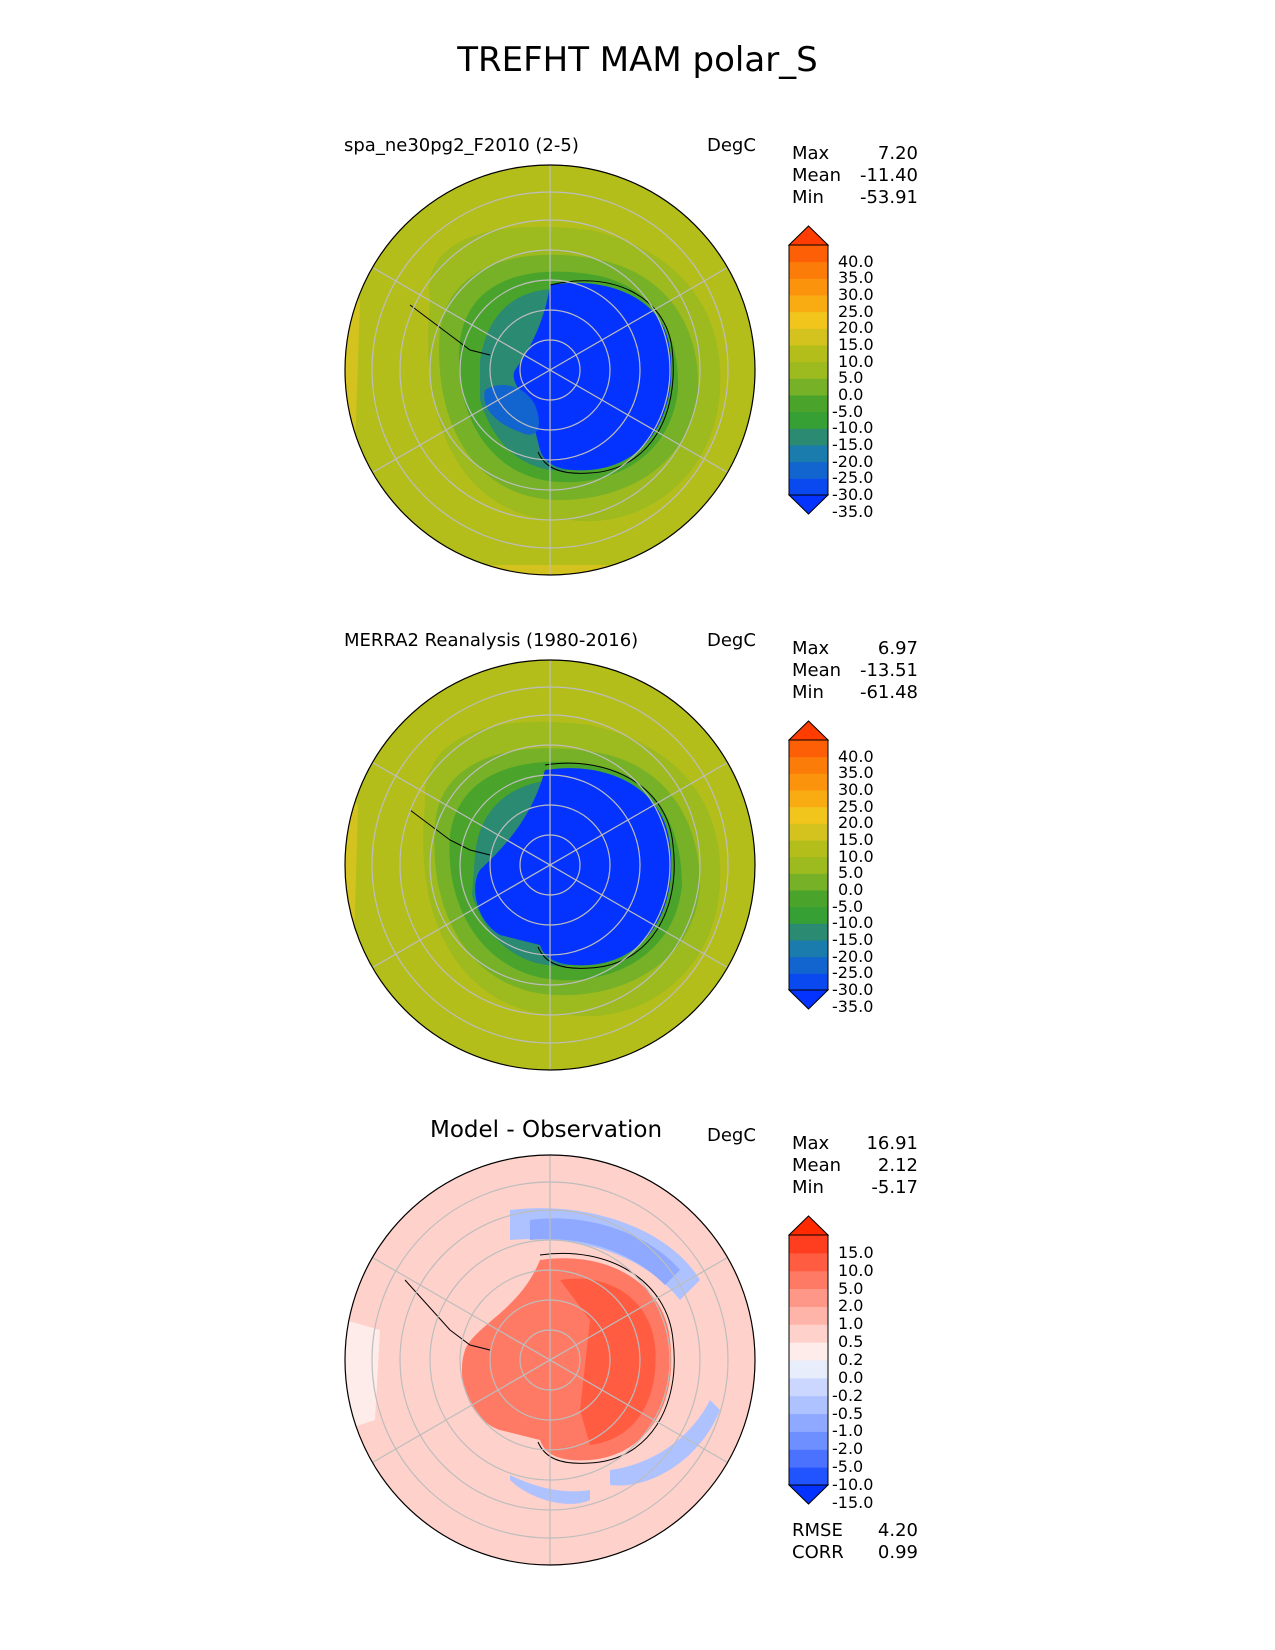 This screenshot has width=1275, height=1650. What do you see at coordinates (817, 1530) in the screenshot?
I see `metric-label: RMSE` at bounding box center [817, 1530].